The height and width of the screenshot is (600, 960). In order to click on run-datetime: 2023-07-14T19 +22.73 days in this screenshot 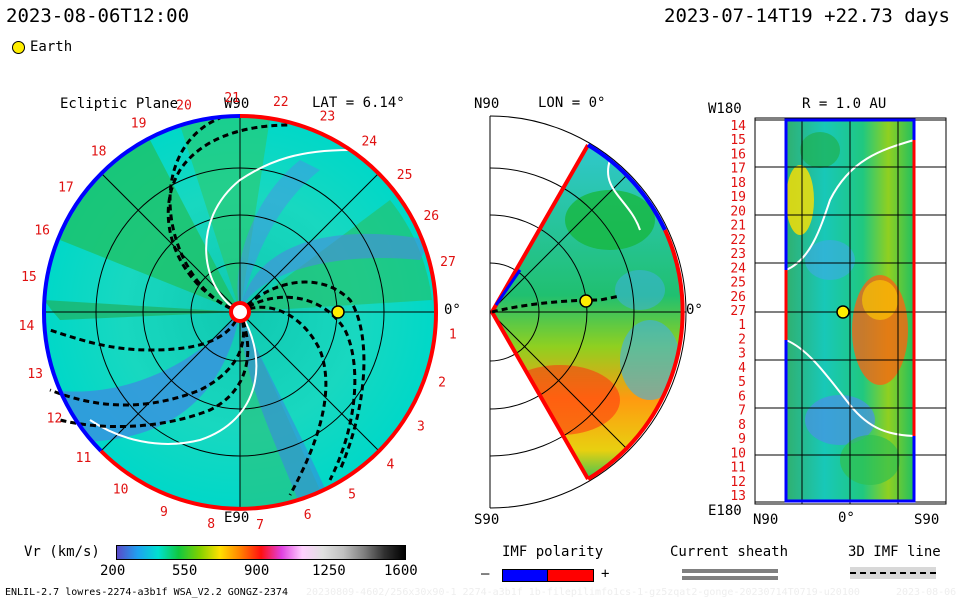, I will do `click(807, 16)`.